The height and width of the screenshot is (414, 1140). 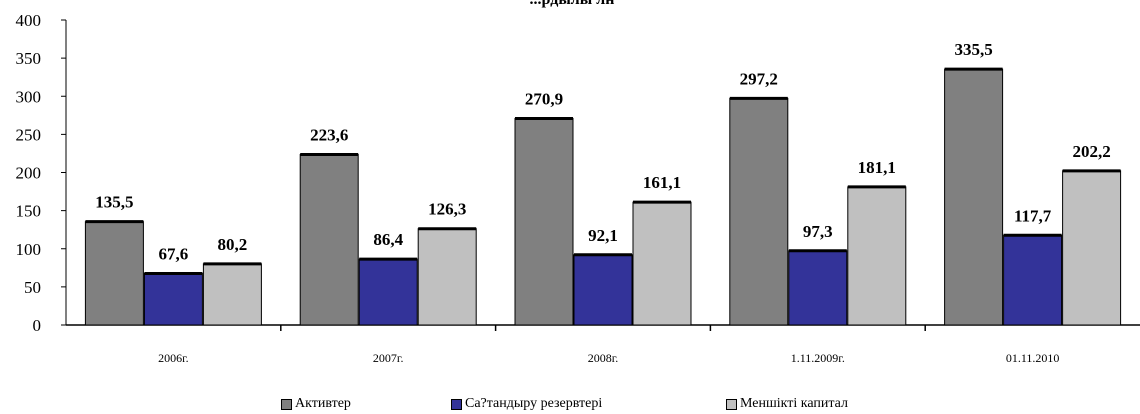 I want to click on data-label: 117,7, so click(x=1033, y=215).